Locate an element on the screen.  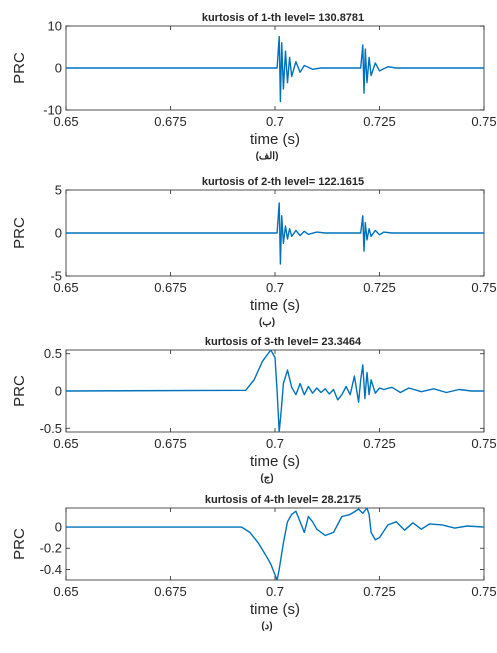
chart-title-2: kurtosis of 2-th level= 122.1615 is located at coordinates (283, 182).